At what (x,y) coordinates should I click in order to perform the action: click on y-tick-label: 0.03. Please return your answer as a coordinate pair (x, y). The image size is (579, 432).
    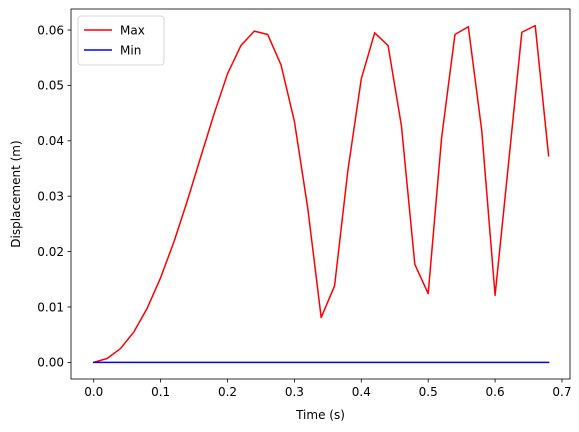
    Looking at the image, I should click on (50, 197).